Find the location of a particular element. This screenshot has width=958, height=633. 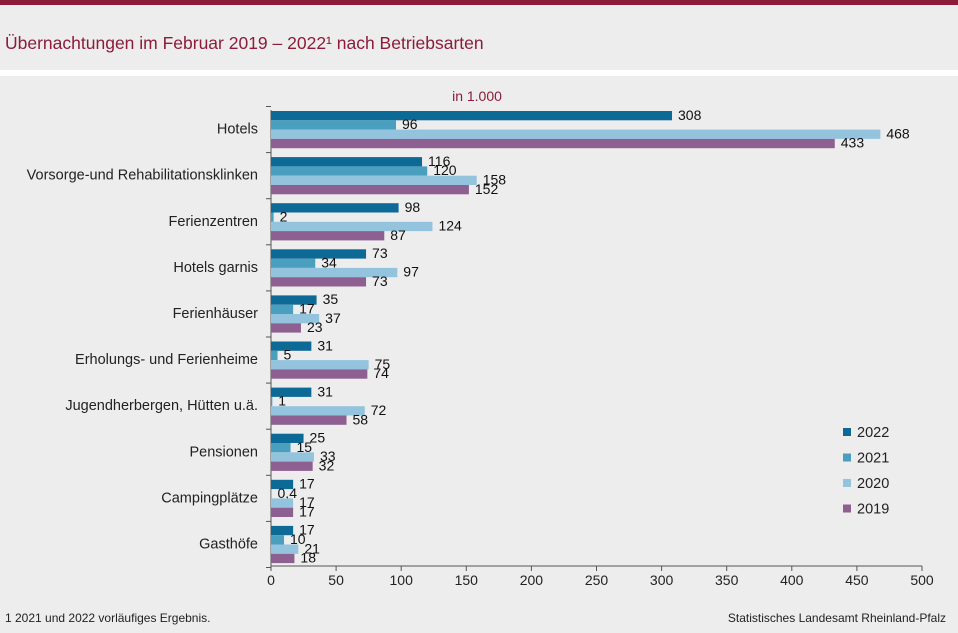

data-label: 10 is located at coordinates (298, 539).